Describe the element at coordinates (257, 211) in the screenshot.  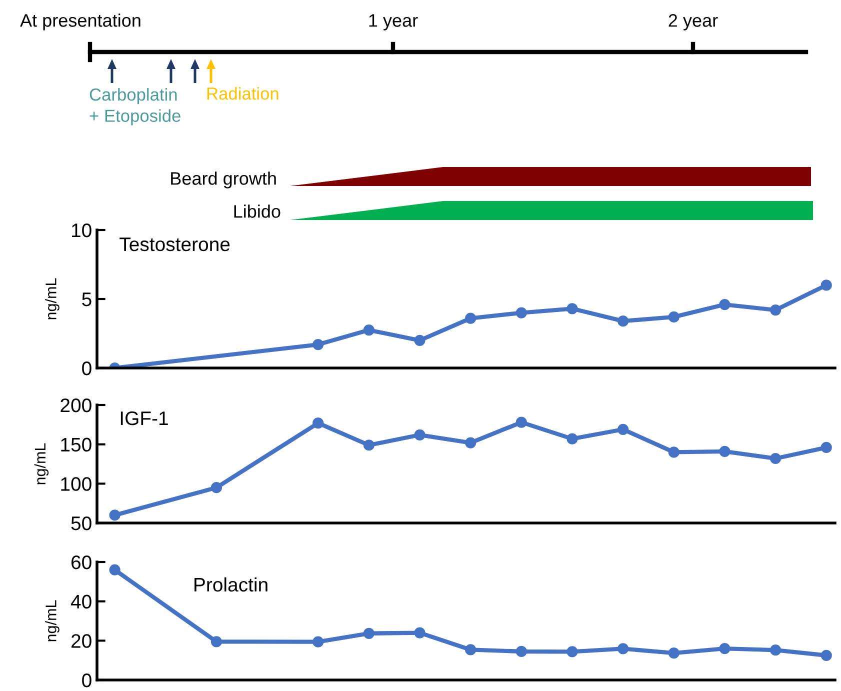
I see `text: Libido` at that location.